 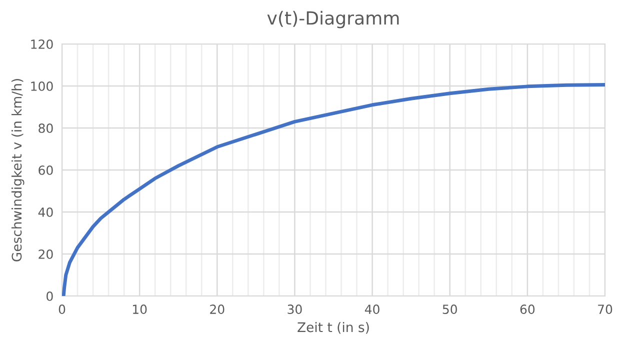 What do you see at coordinates (139, 309) in the screenshot?
I see `x-tick-label: 10` at bounding box center [139, 309].